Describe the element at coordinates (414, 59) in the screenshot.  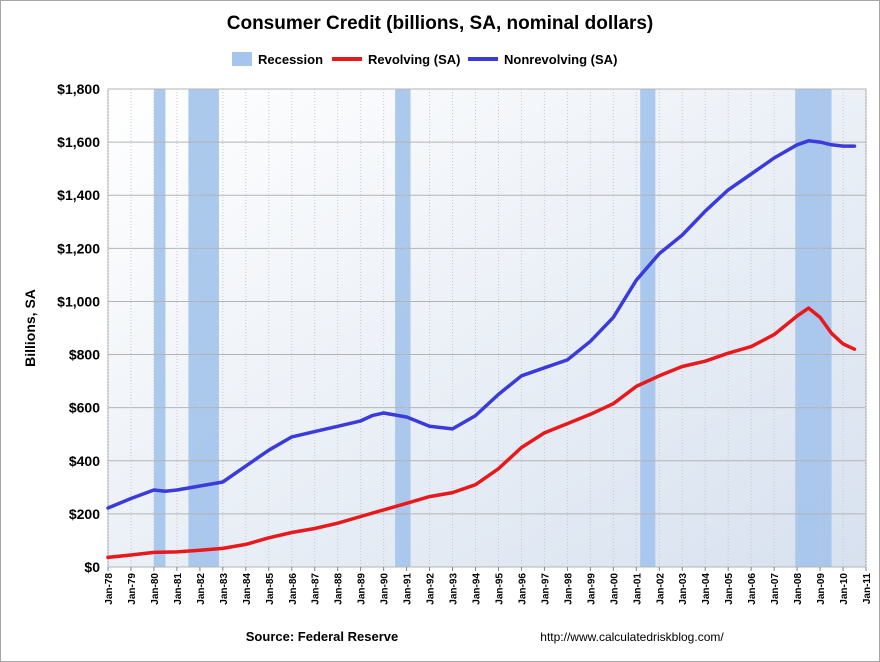
I see `legend-label-revolving-sa: Revolving (SA)` at that location.